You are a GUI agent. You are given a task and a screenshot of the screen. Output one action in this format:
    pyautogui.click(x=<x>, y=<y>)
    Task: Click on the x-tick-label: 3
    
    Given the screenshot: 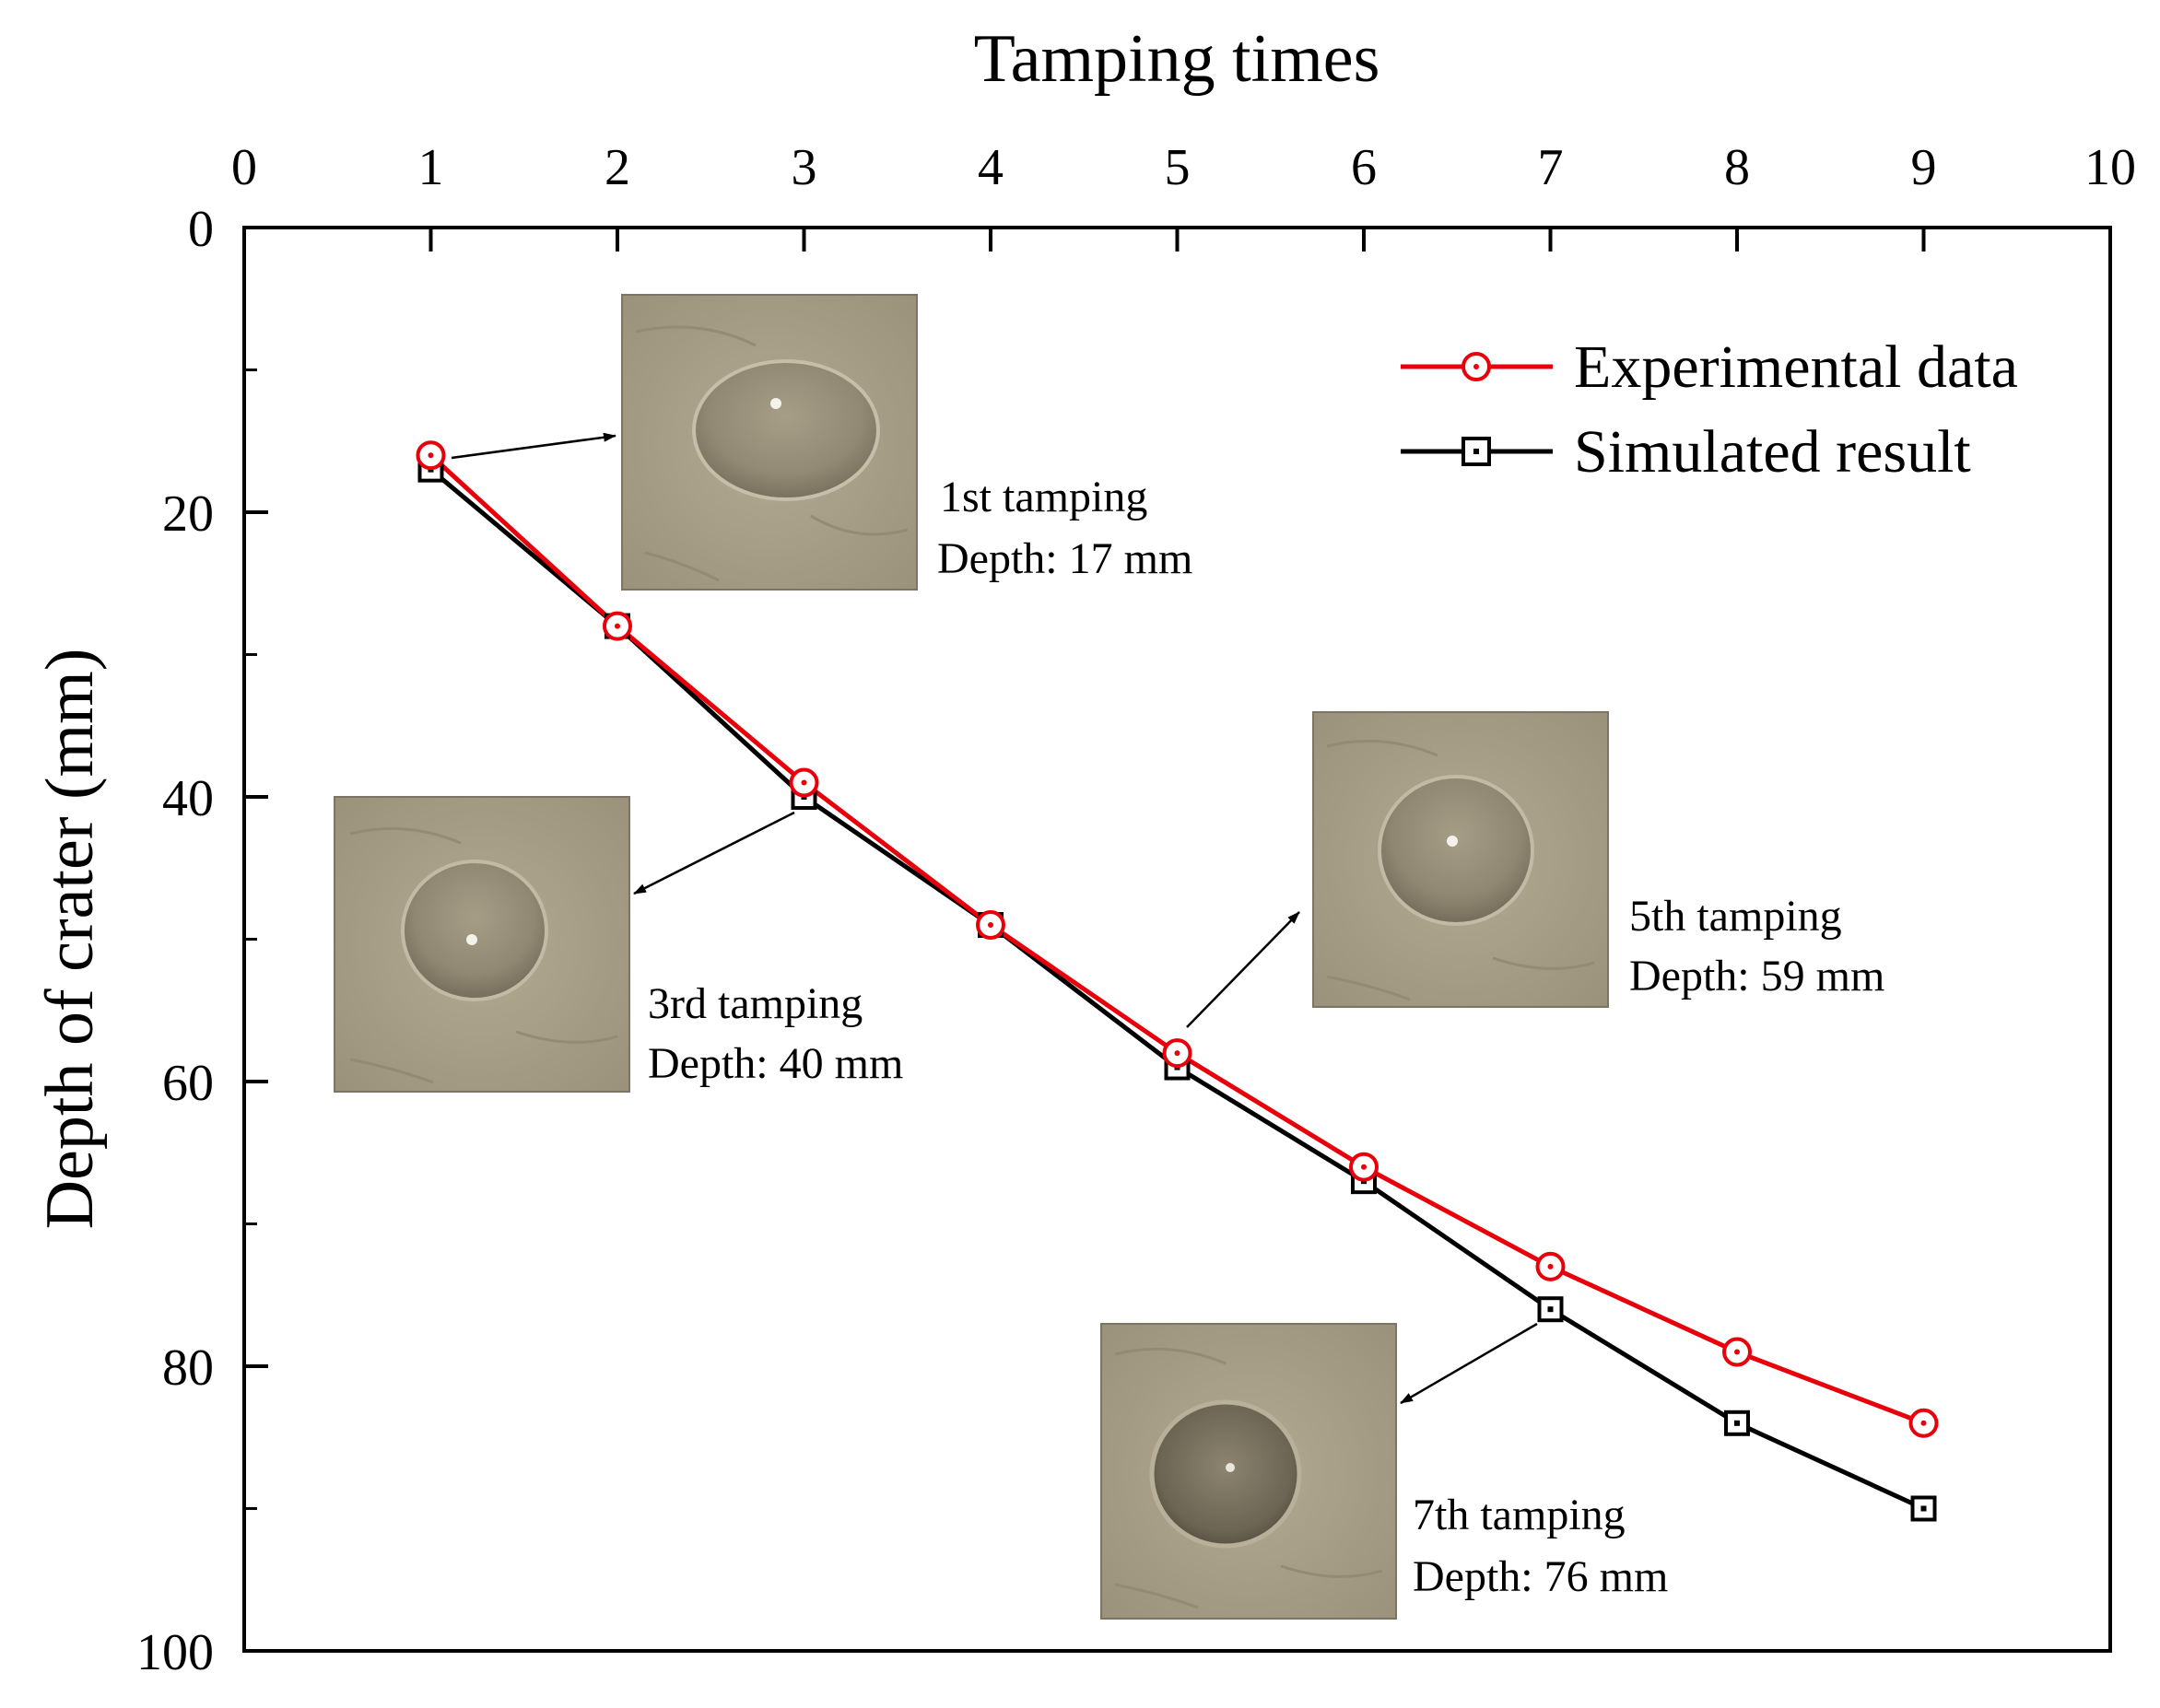 What is the action you would take?
    pyautogui.click(x=805, y=167)
    